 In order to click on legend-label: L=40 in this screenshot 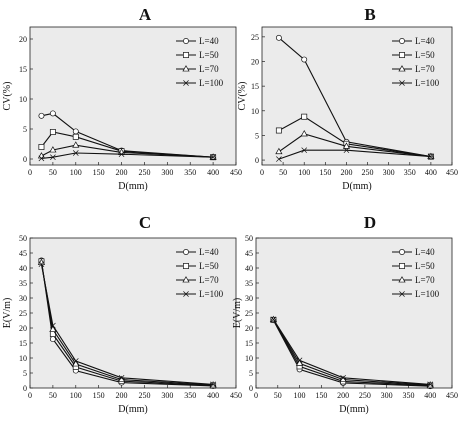, I will do `click(209, 41)`.